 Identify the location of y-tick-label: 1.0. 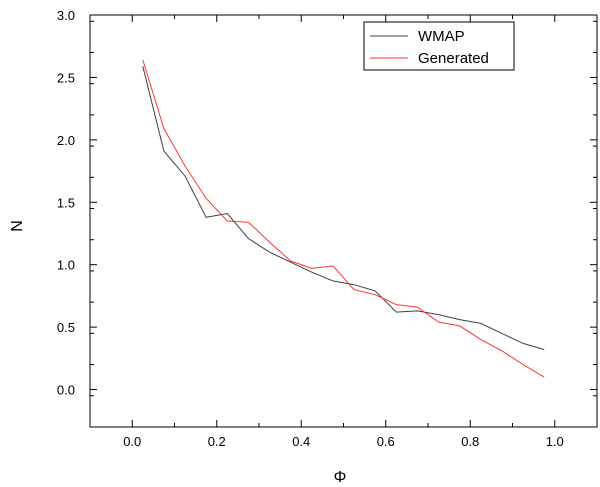
(66, 265).